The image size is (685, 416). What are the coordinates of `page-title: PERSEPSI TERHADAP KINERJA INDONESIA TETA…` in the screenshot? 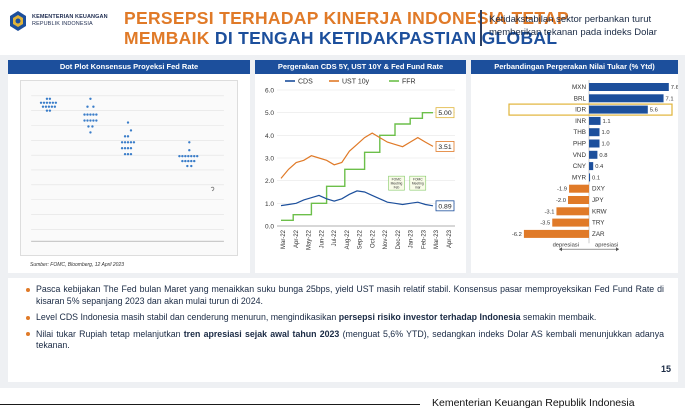 It's located at (347, 28).